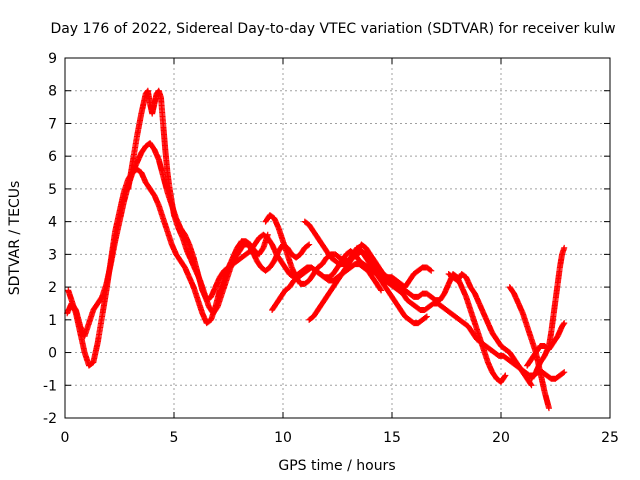 The image size is (640, 480). Describe the element at coordinates (546, 344) in the screenshot. I see `series-track-j` at that location.